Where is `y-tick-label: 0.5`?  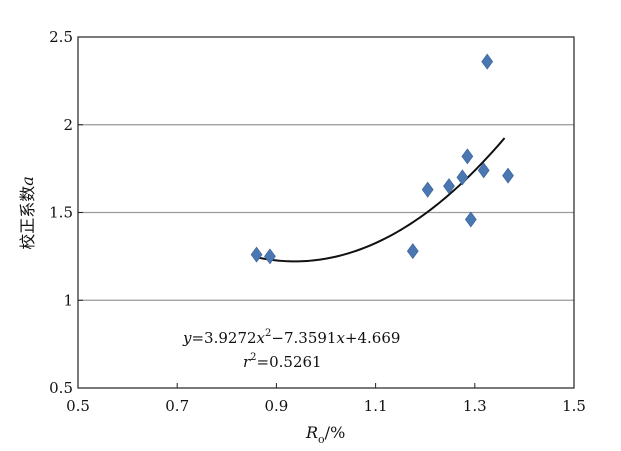 y-tick-label: 0.5 is located at coordinates (61, 388).